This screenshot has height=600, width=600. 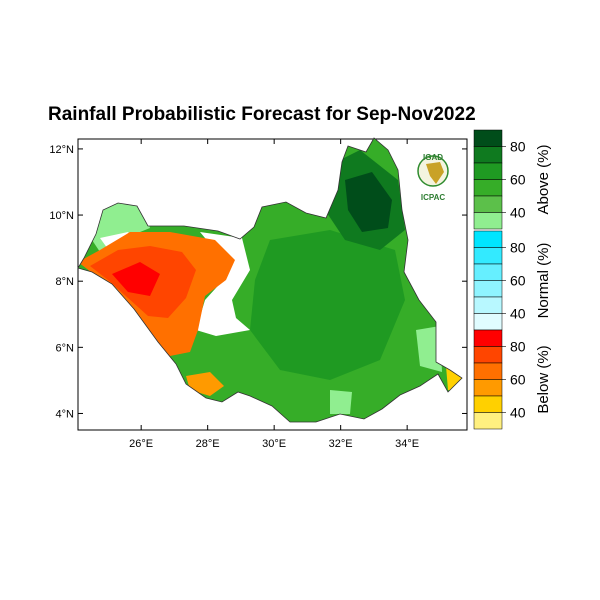 I want to click on lat-tick-label: 6°N, so click(x=65, y=348).